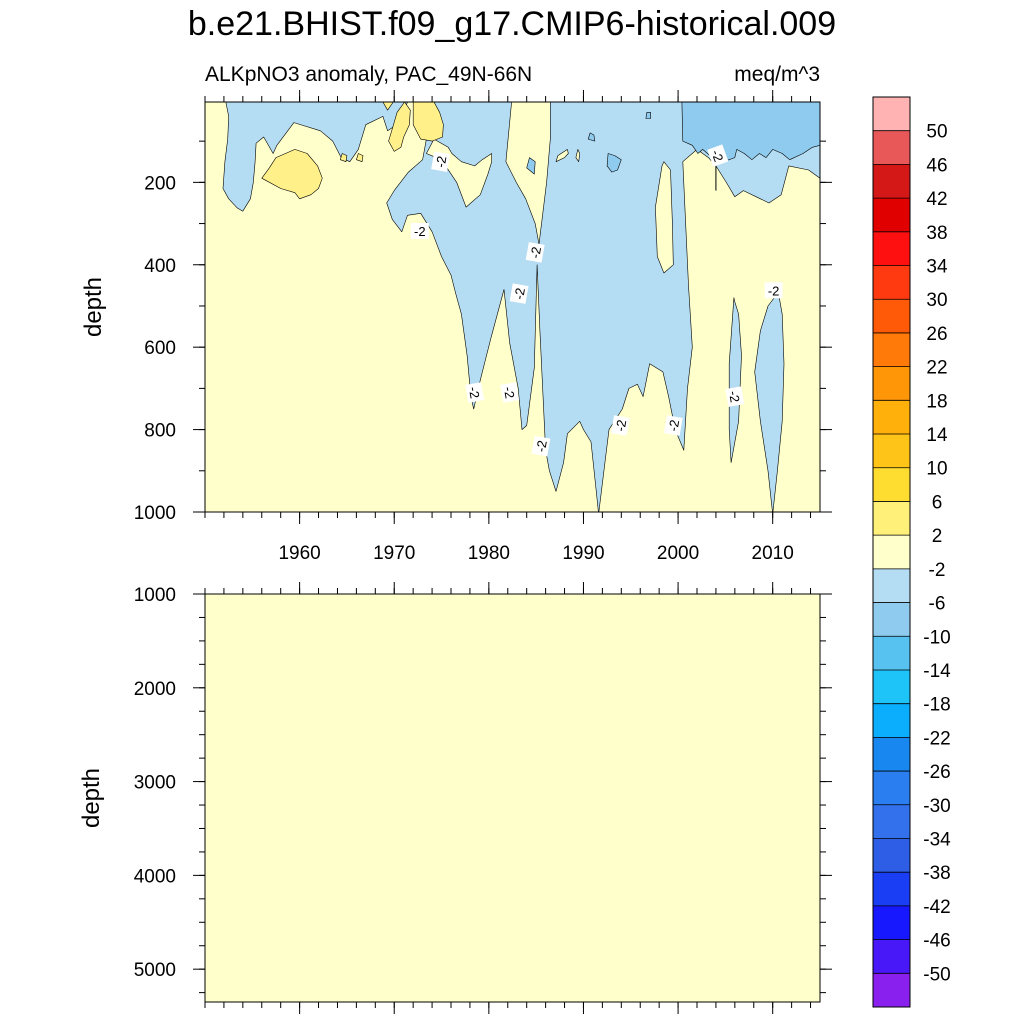 The height and width of the screenshot is (1024, 1024). What do you see at coordinates (936, 738) in the screenshot?
I see `colorbar-label: -22` at bounding box center [936, 738].